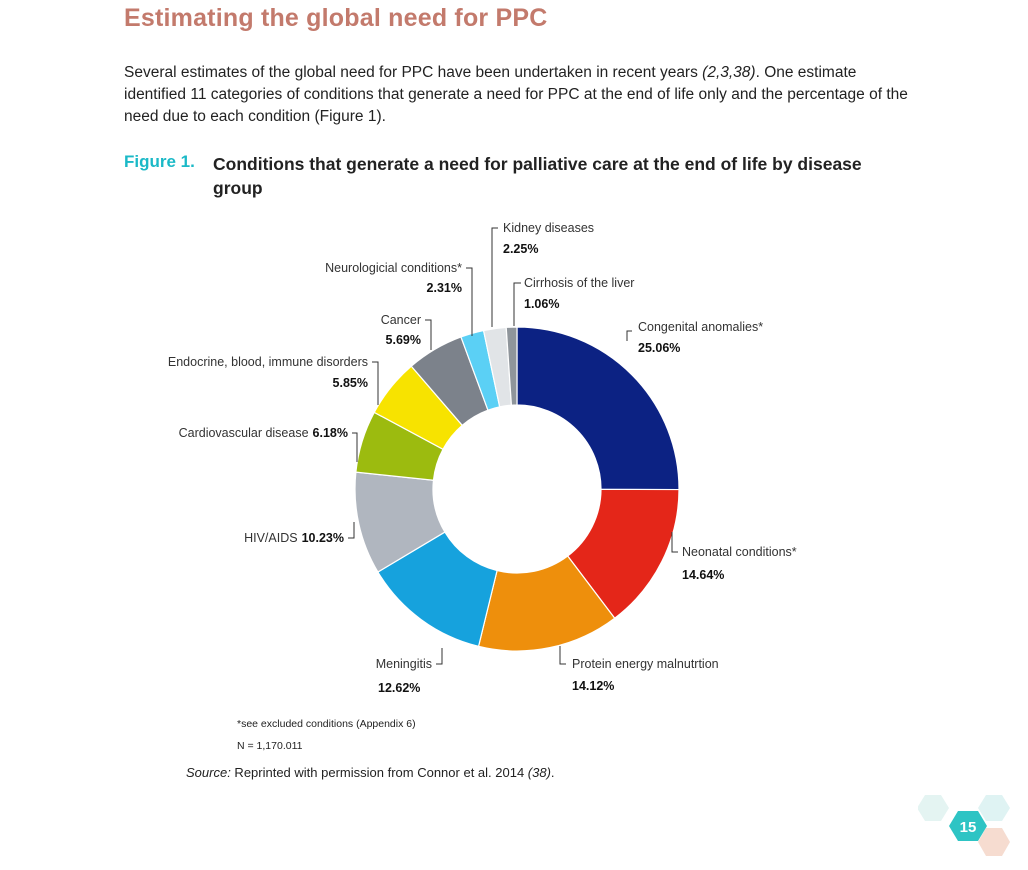 The height and width of the screenshot is (870, 1028). Describe the element at coordinates (355, 447) in the screenshot. I see `leader-cardio` at that location.